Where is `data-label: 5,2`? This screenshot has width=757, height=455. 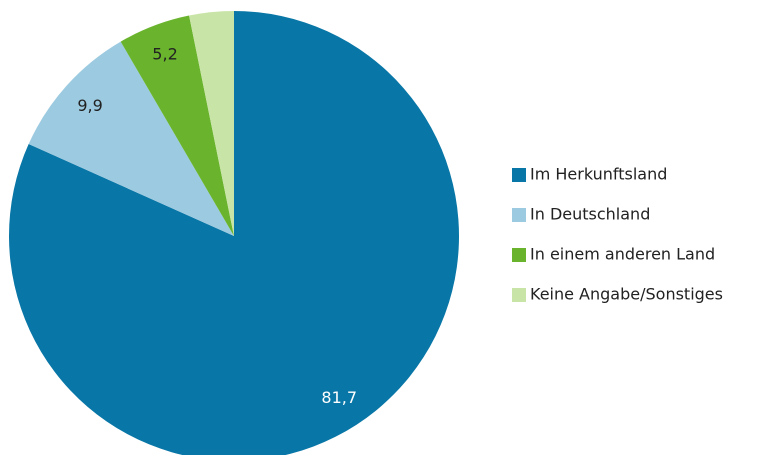
data-label: 5,2 is located at coordinates (164, 54).